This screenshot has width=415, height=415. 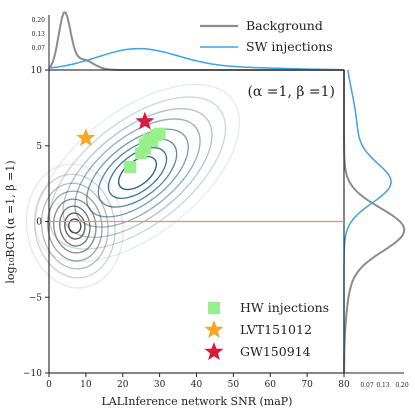 What do you see at coordinates (402, 385) in the screenshot?
I see `right-marginal-tick-label: 0.20` at bounding box center [402, 385].